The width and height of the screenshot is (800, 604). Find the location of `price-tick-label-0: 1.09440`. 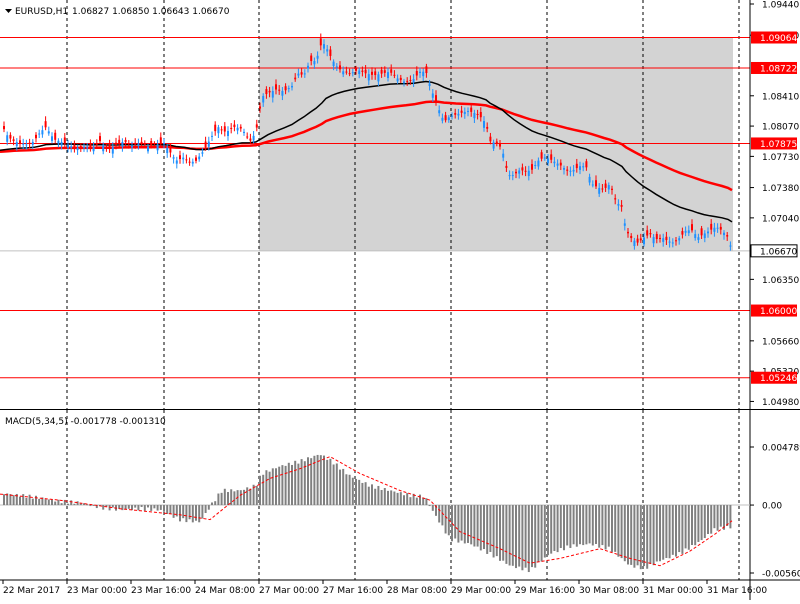

price-tick-label-0: 1.09440 is located at coordinates (780, 6).